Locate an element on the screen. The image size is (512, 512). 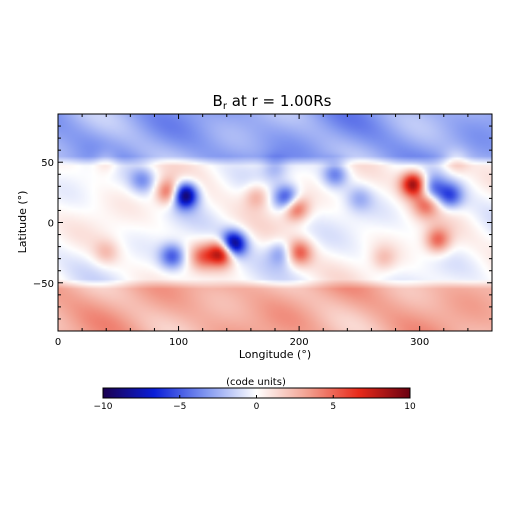
y-tick-label: 0 is located at coordinates (51, 224).